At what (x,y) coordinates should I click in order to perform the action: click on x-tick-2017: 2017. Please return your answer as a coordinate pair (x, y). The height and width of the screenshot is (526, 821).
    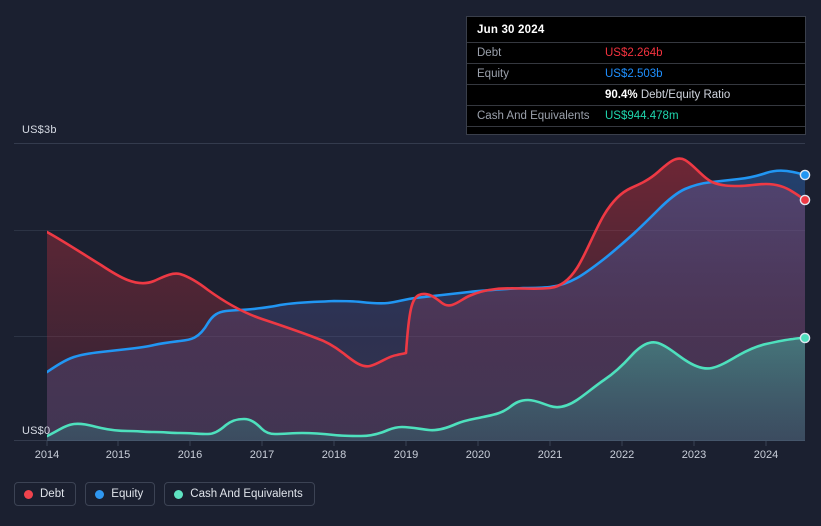
    Looking at the image, I should click on (262, 455).